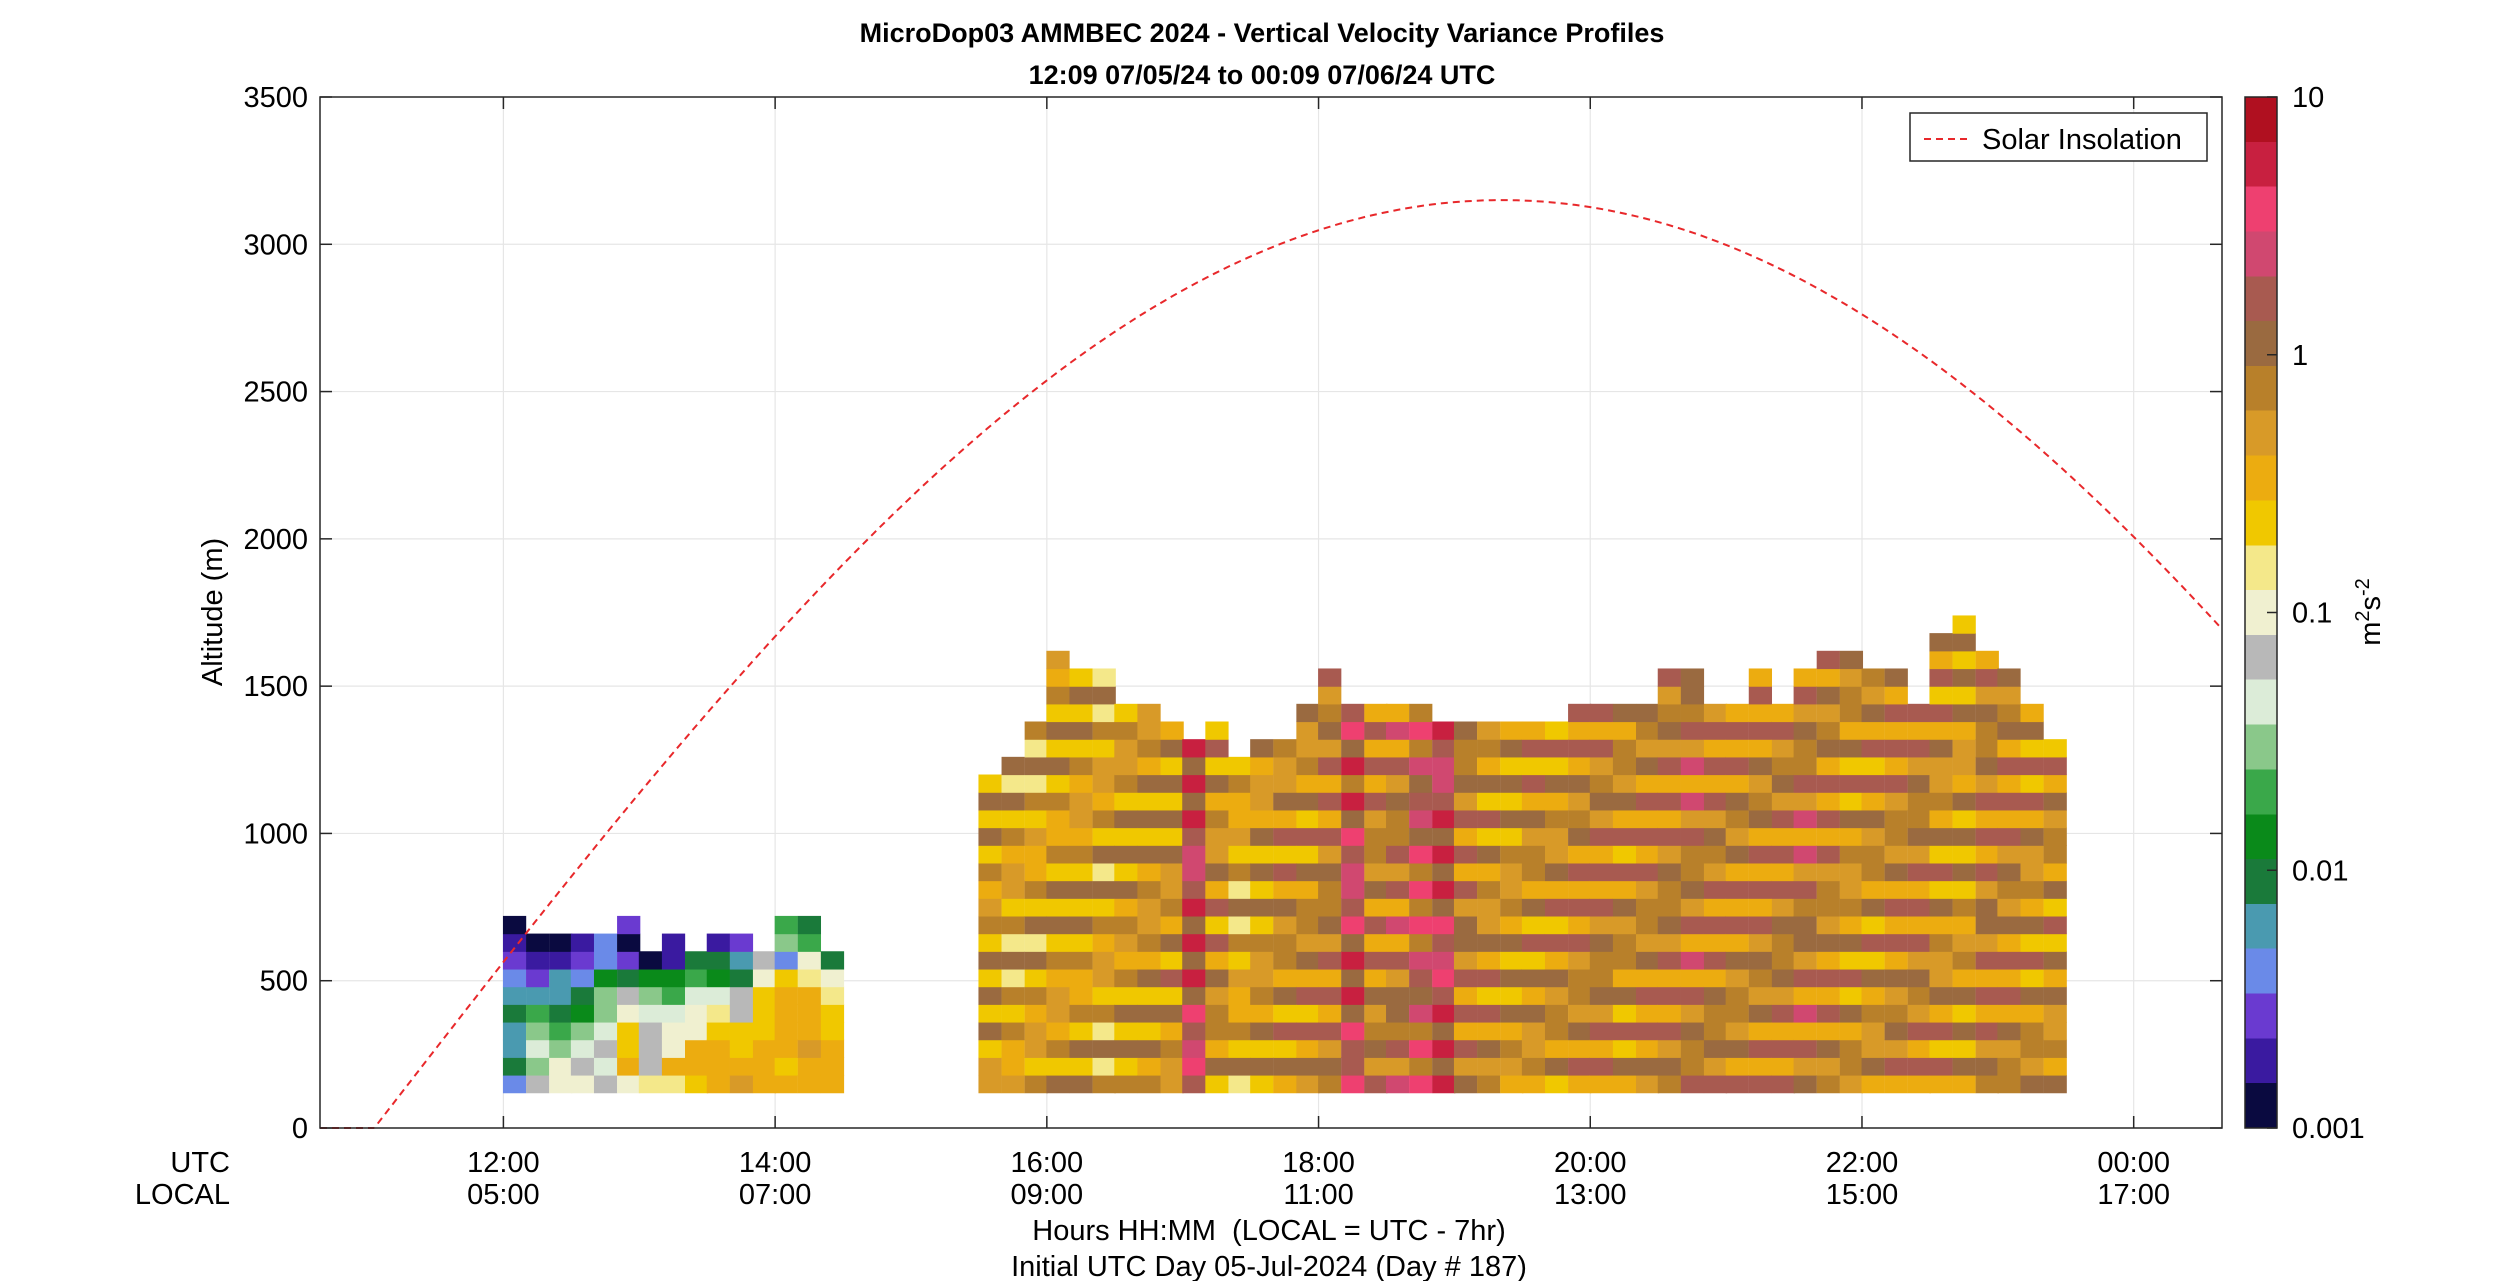  What do you see at coordinates (213, 612) in the screenshot?
I see `y-axis-label: Altitude (m)` at bounding box center [213, 612].